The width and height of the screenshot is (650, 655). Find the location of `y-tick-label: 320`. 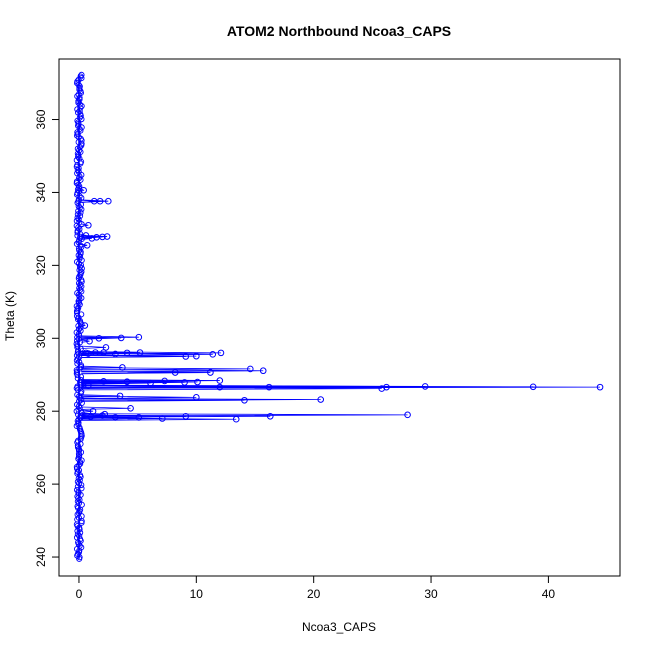

y-tick-label: 320 is located at coordinates (41, 265).